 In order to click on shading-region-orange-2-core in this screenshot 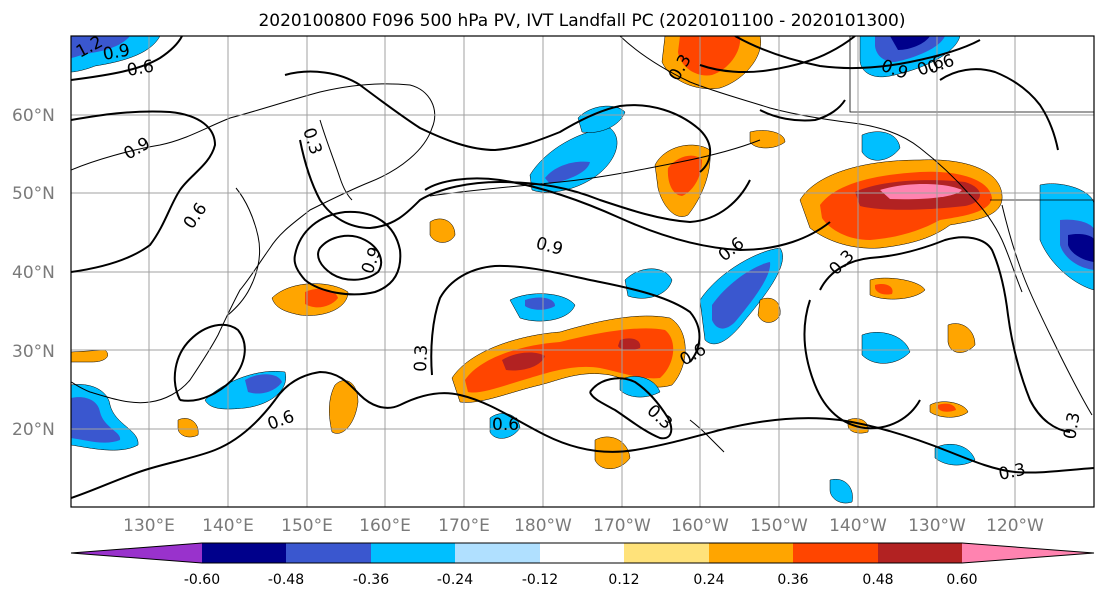, I will do `click(684, 175)`.